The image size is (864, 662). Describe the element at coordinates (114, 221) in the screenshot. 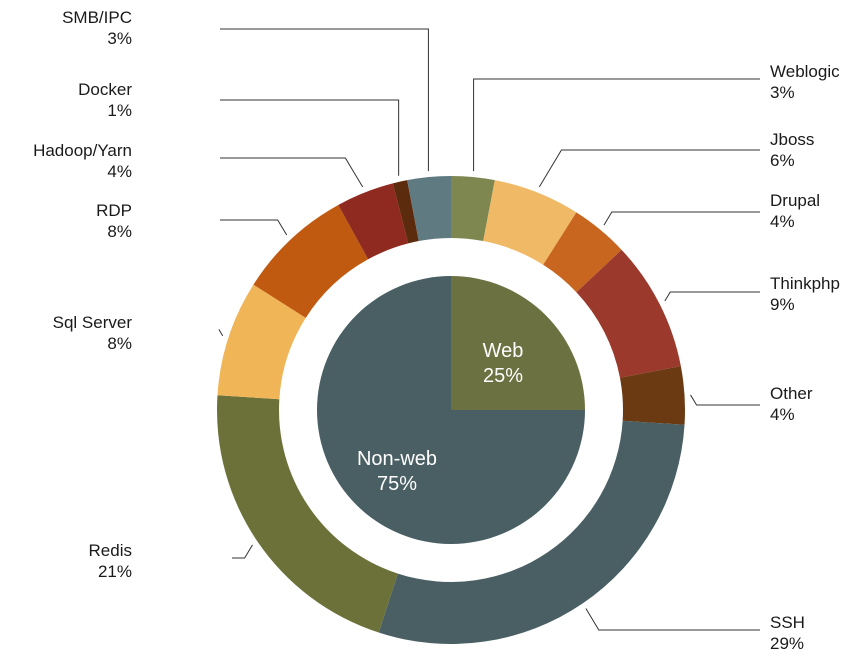

I see `label-rdp: RDP 8%` at that location.